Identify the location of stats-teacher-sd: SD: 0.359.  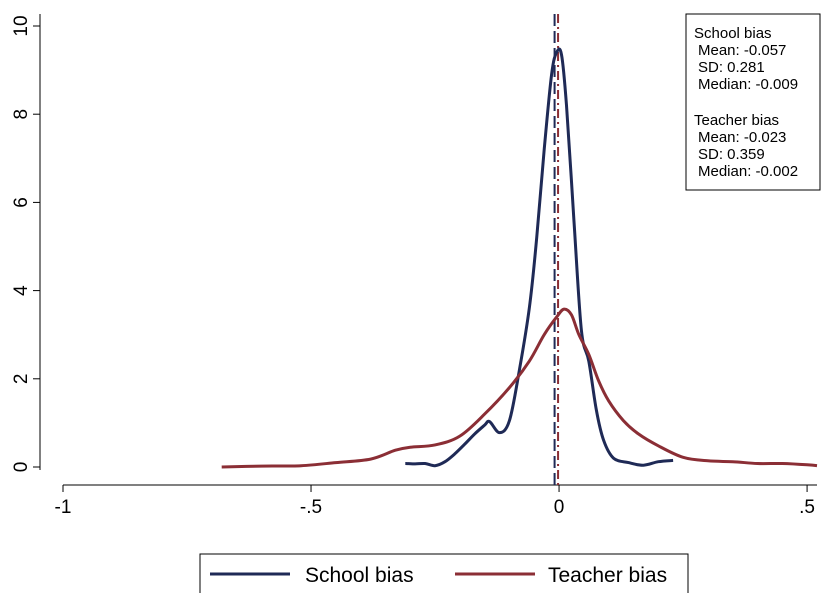
(731, 154).